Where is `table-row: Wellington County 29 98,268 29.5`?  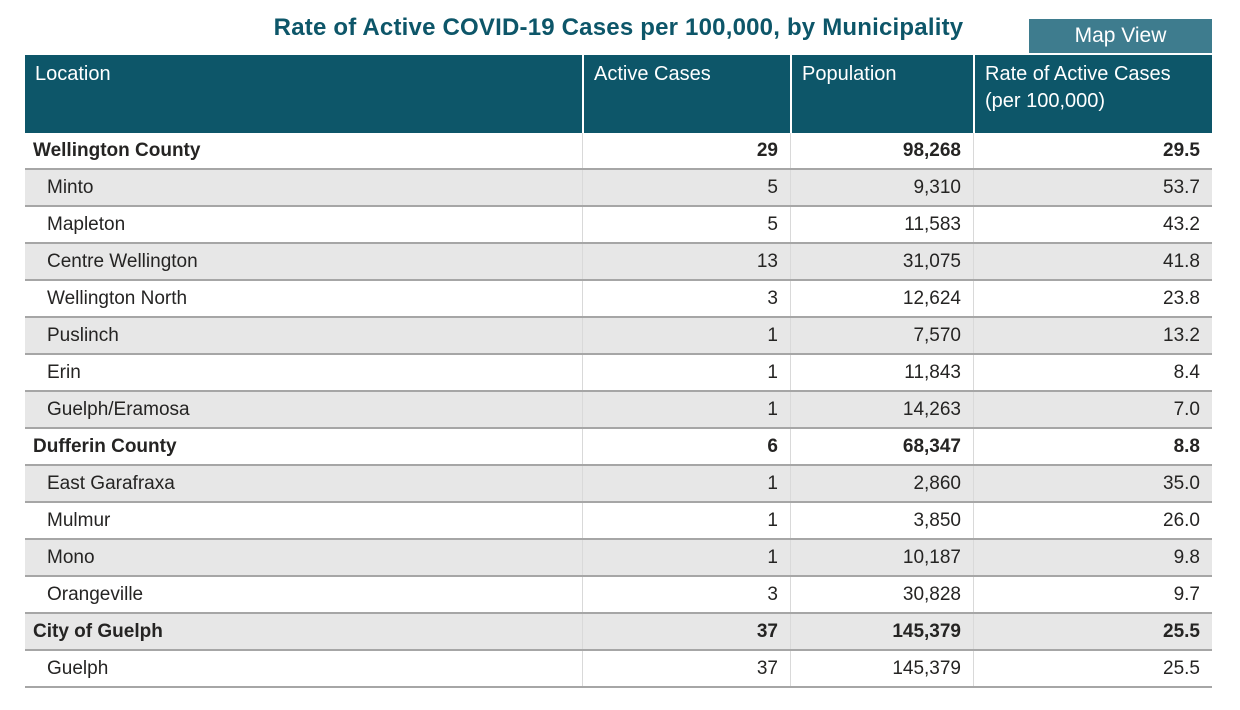
table-row: Wellington County 29 98,268 29.5 is located at coordinates (618, 151).